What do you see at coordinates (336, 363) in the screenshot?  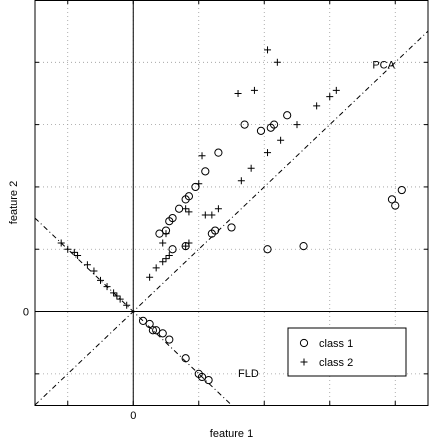 I see `legend-label-2: class 2` at bounding box center [336, 363].